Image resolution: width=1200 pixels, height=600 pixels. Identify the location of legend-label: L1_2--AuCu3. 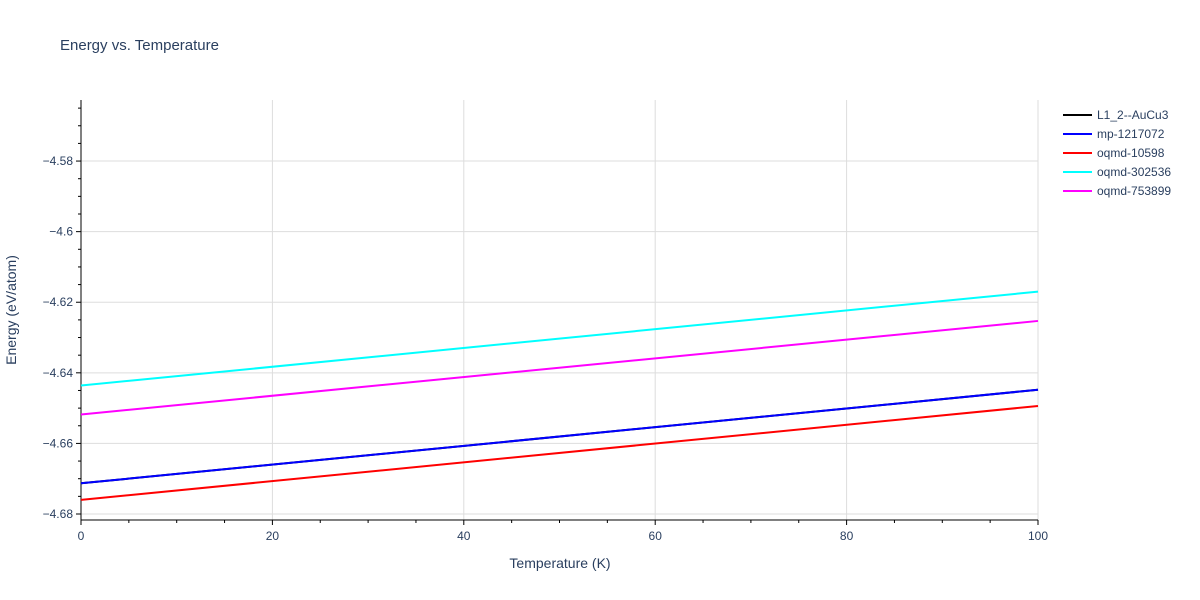
(1133, 115).